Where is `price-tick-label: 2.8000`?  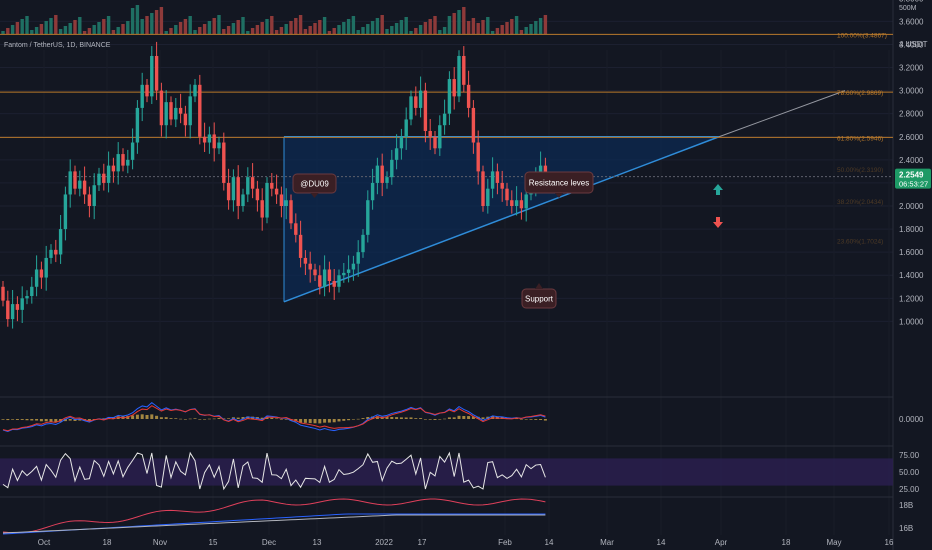 price-tick-label: 2.8000 is located at coordinates (911, 114).